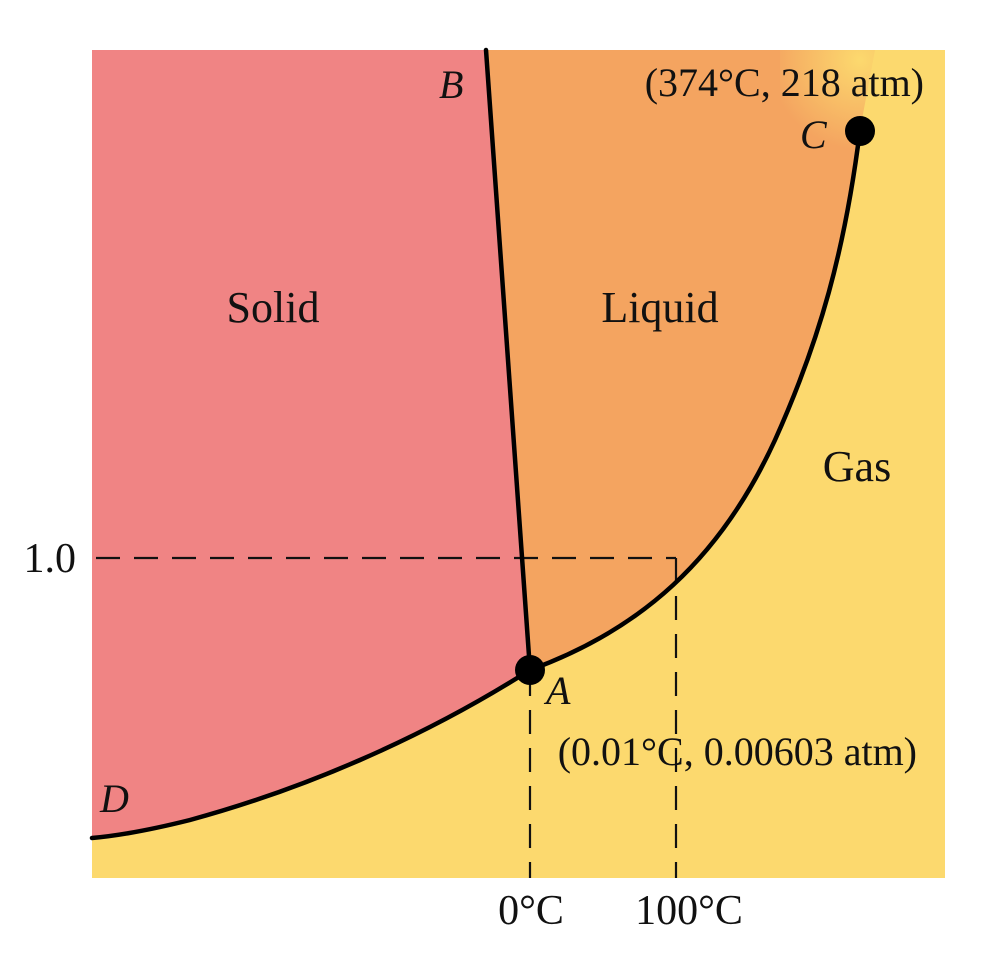 This screenshot has height=969, width=995. I want to click on critical-point-marker, so click(860, 131).